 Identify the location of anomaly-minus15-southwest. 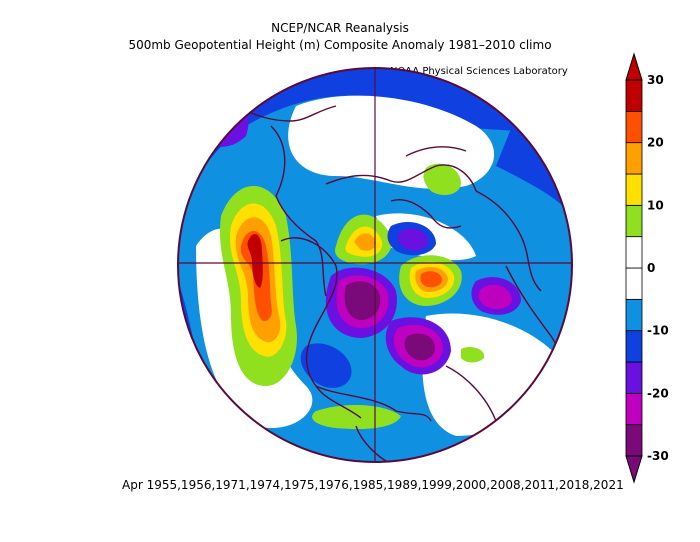
(326, 365).